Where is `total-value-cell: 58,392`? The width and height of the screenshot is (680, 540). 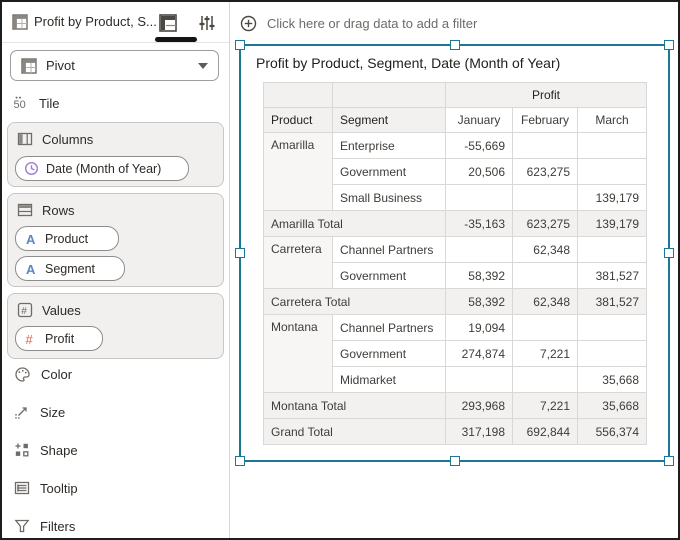 total-value-cell: 58,392 is located at coordinates (479, 301).